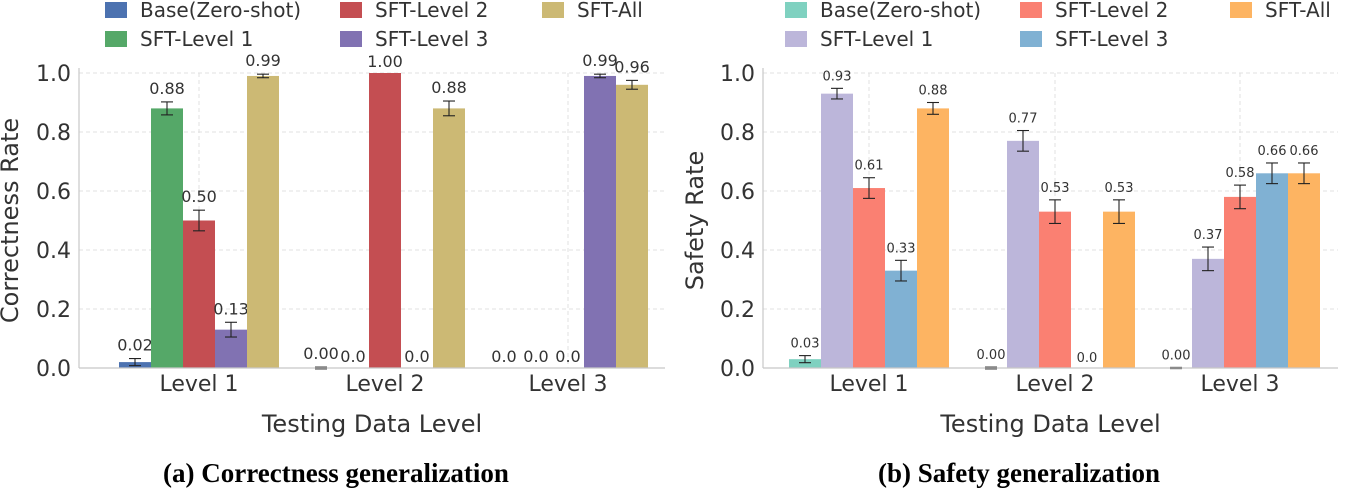  Describe the element at coordinates (837, 76) in the screenshot. I see `data-label: 0.93` at that location.